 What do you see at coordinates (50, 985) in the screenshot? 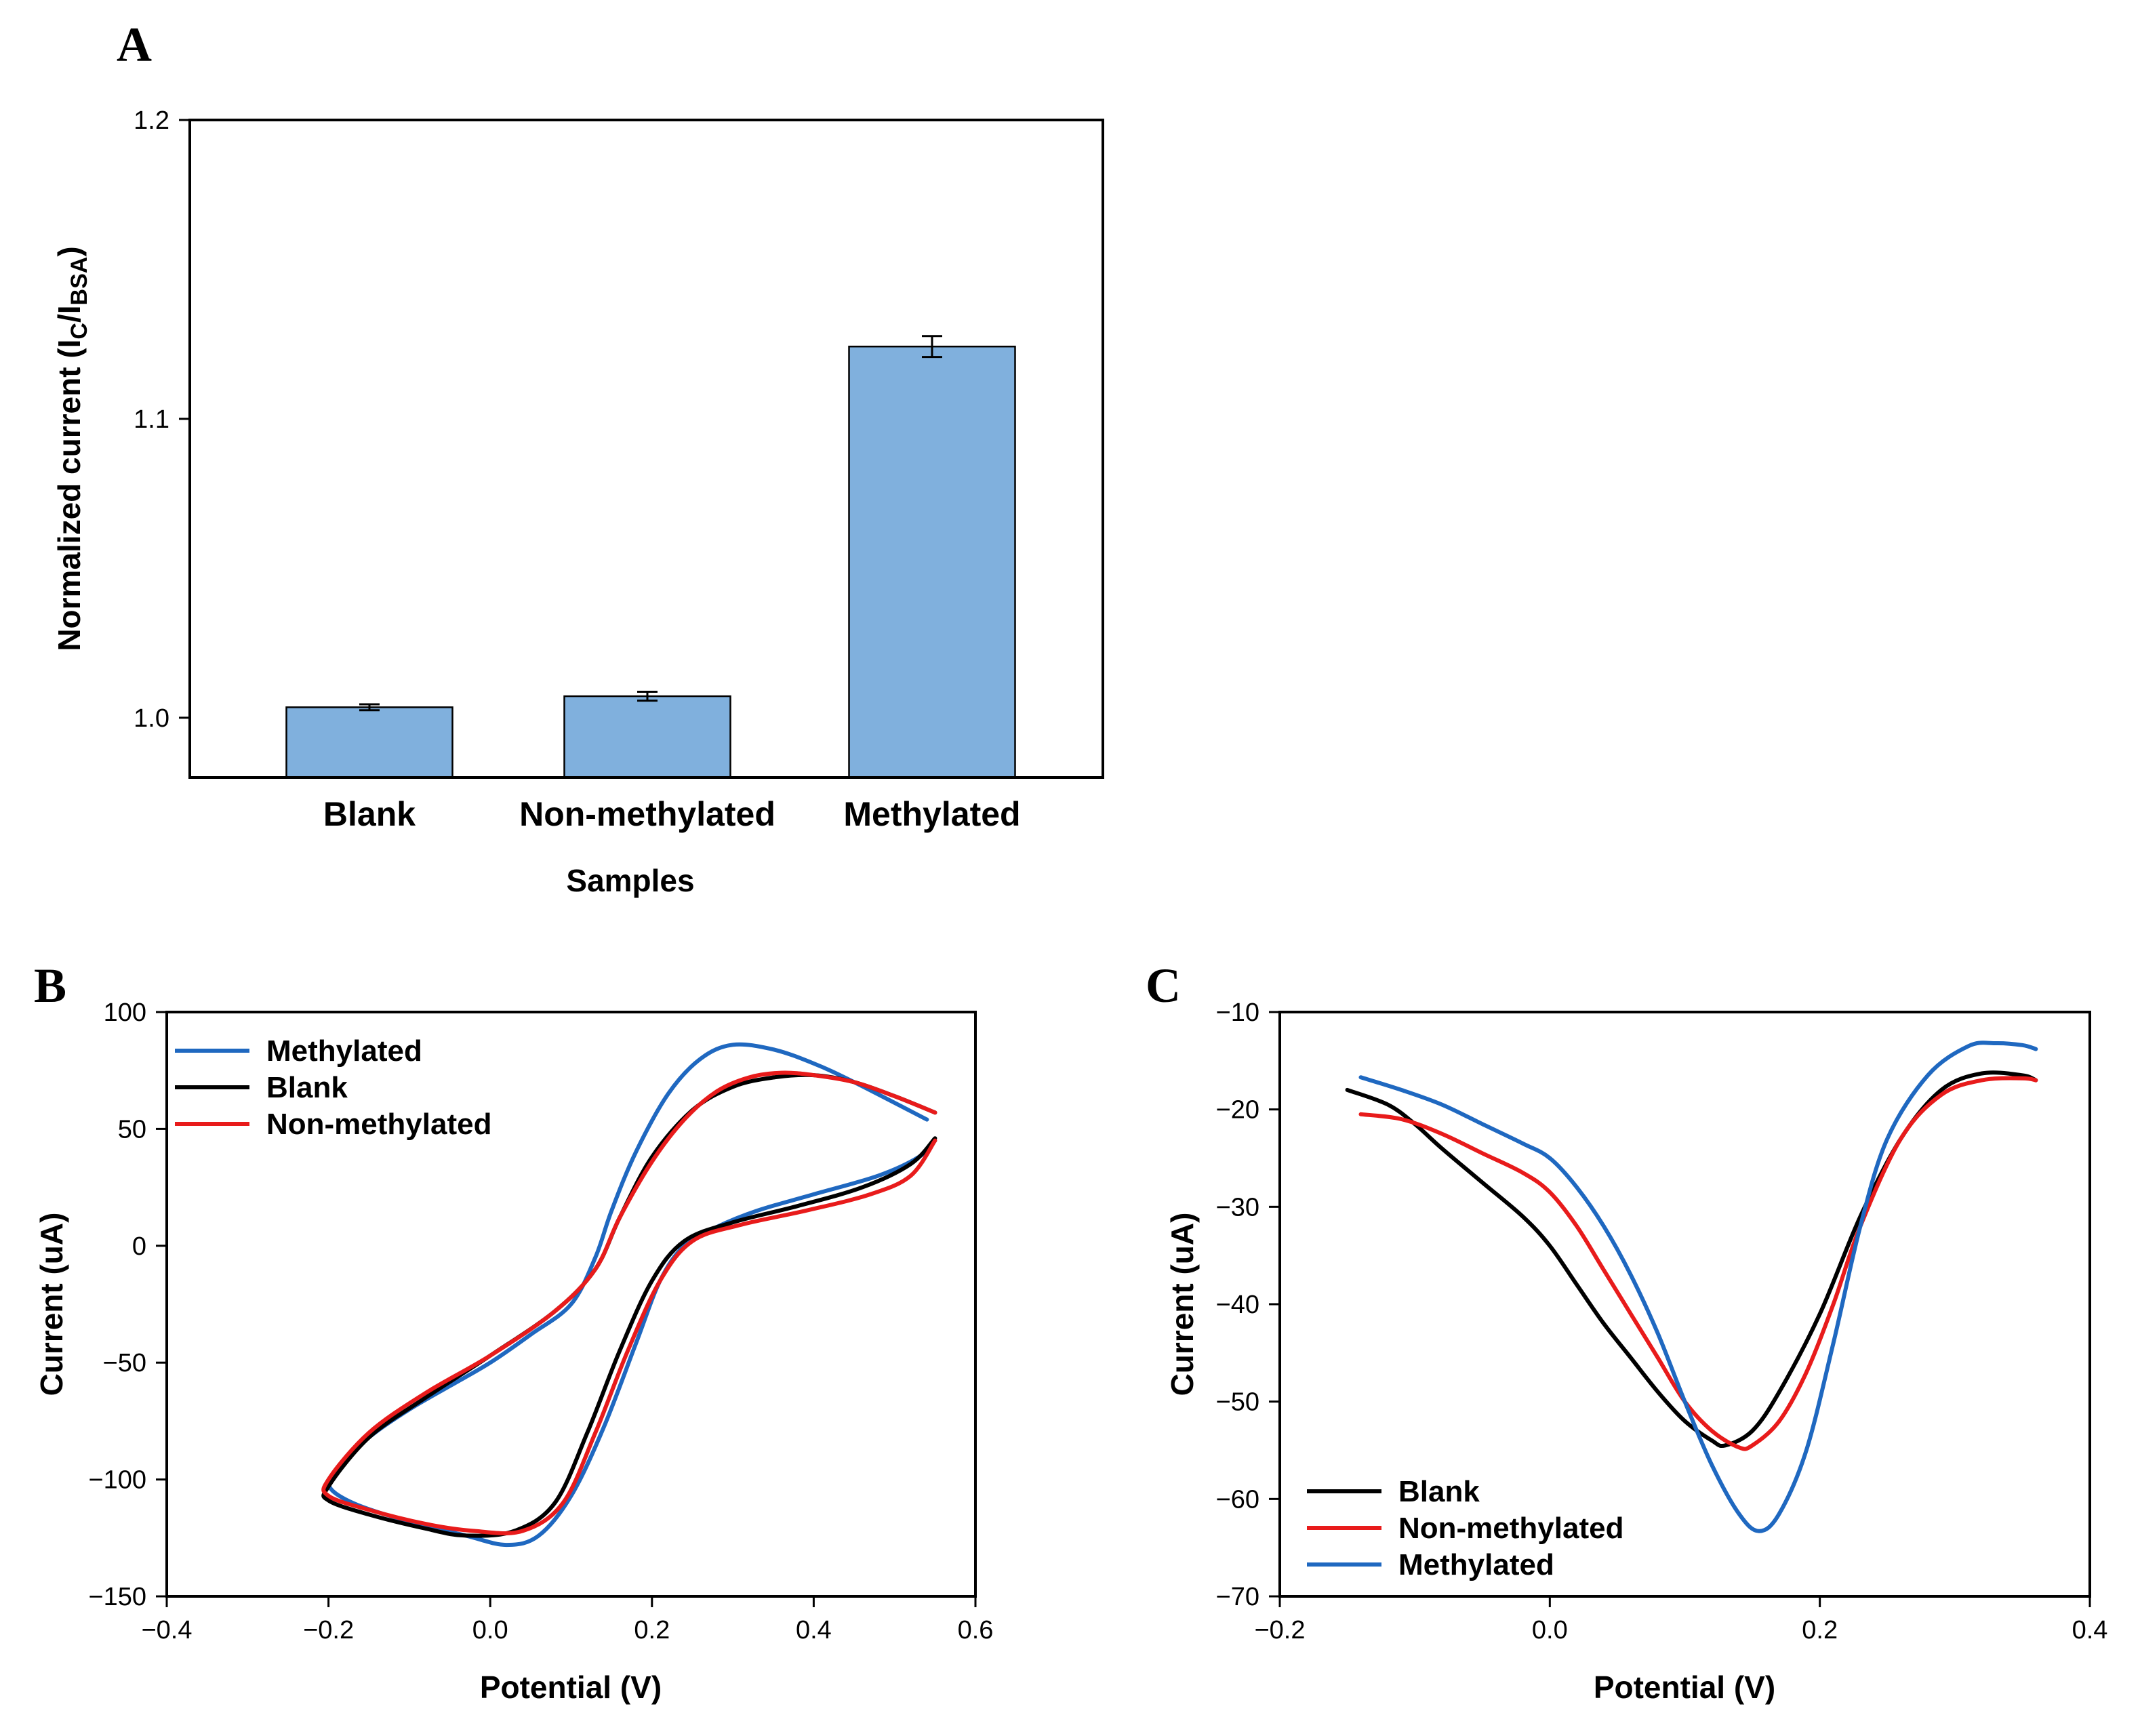
I see `panel-letter-b: B` at bounding box center [50, 985].